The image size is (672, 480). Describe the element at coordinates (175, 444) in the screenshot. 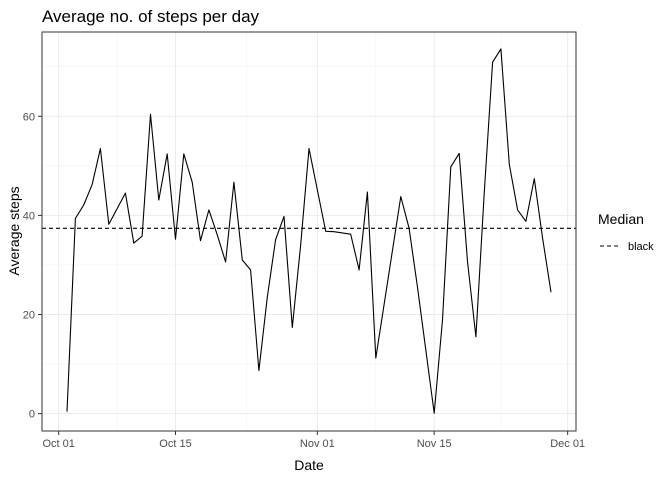

I see `x-tick-label: Oct 15` at that location.